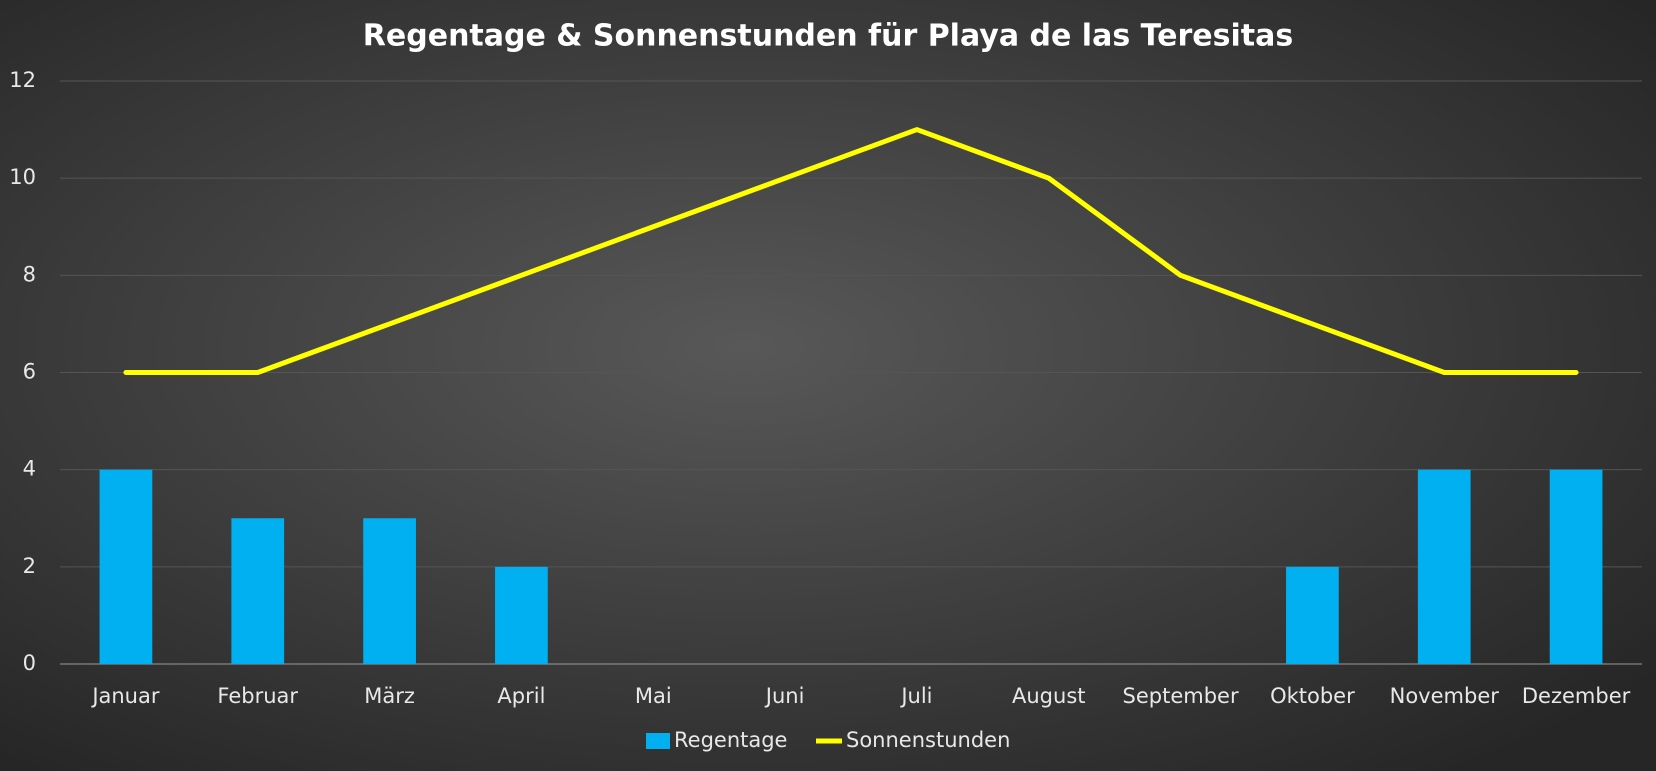 The height and width of the screenshot is (771, 1656). Describe the element at coordinates (1445, 696) in the screenshot. I see `x-tick-label: November` at that location.